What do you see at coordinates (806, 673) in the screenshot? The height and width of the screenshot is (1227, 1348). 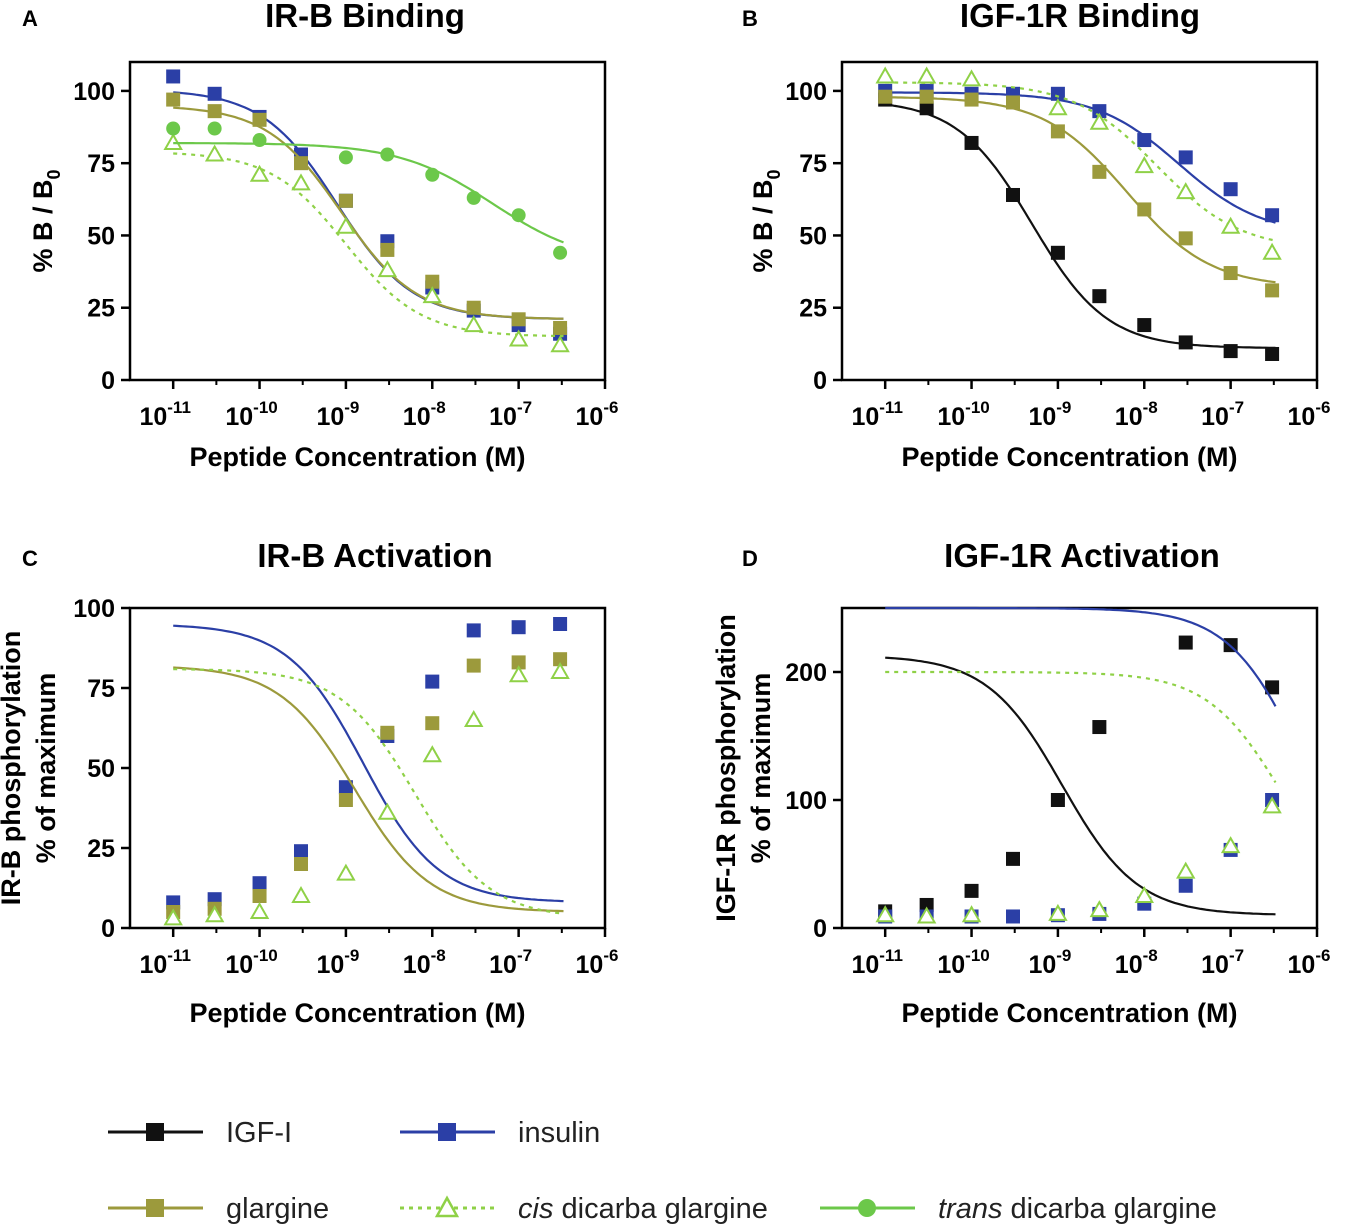 I see `y-tick-label: 200` at bounding box center [806, 673].